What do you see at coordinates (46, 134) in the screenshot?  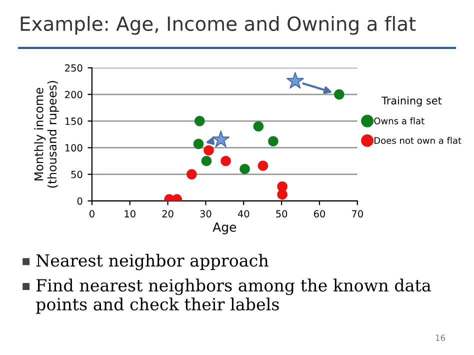 I see `y-axis-title: Monthly income (thousand rupees)` at bounding box center [46, 134].